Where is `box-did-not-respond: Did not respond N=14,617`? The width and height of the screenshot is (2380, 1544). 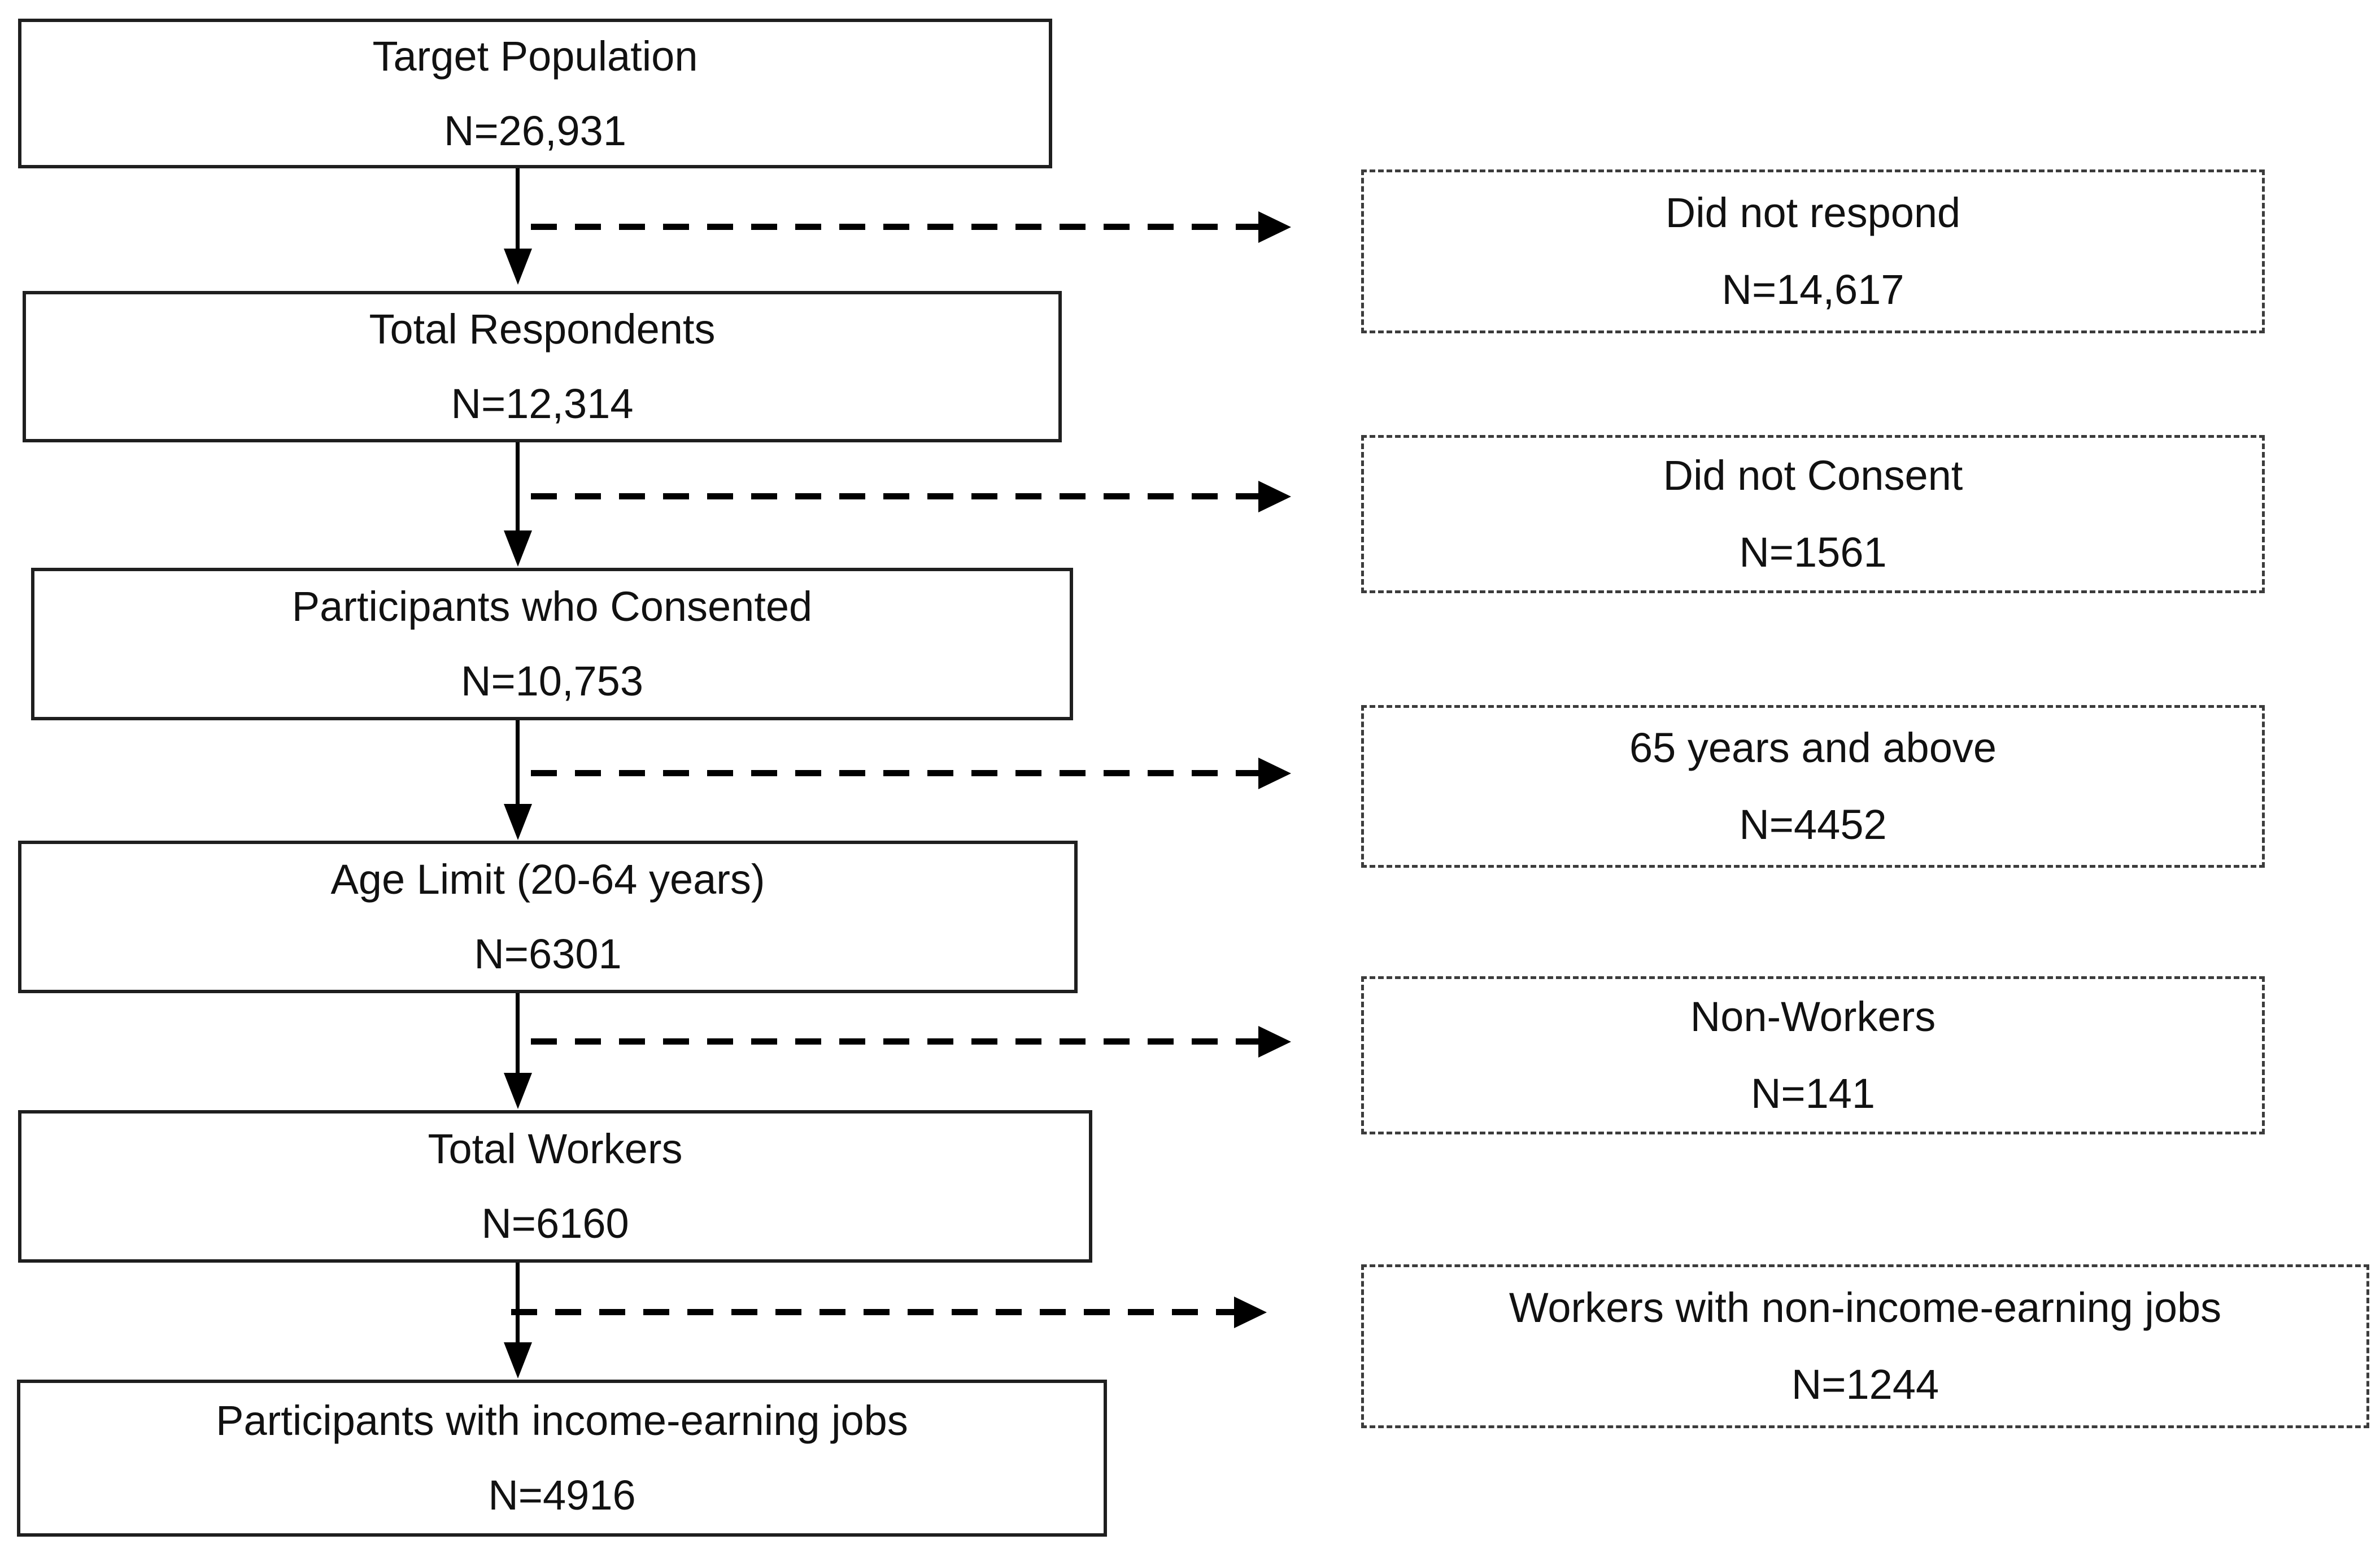 box-did-not-respond: Did not respond N=14,617 is located at coordinates (1813, 251).